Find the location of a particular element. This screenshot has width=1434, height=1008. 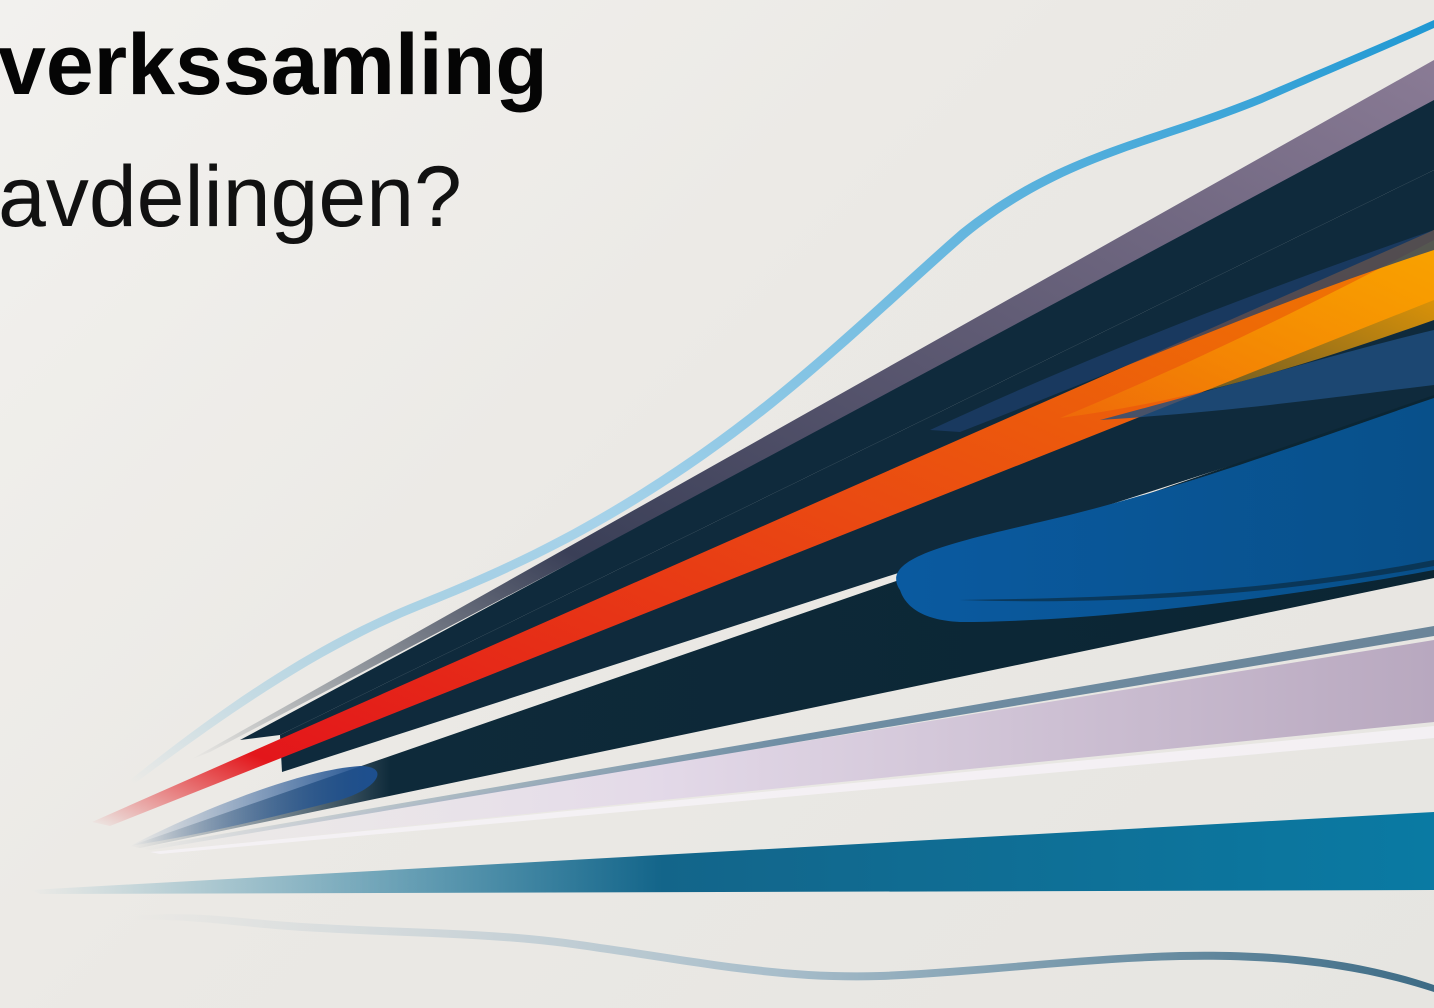

bottom-wave-line is located at coordinates (782, 953).